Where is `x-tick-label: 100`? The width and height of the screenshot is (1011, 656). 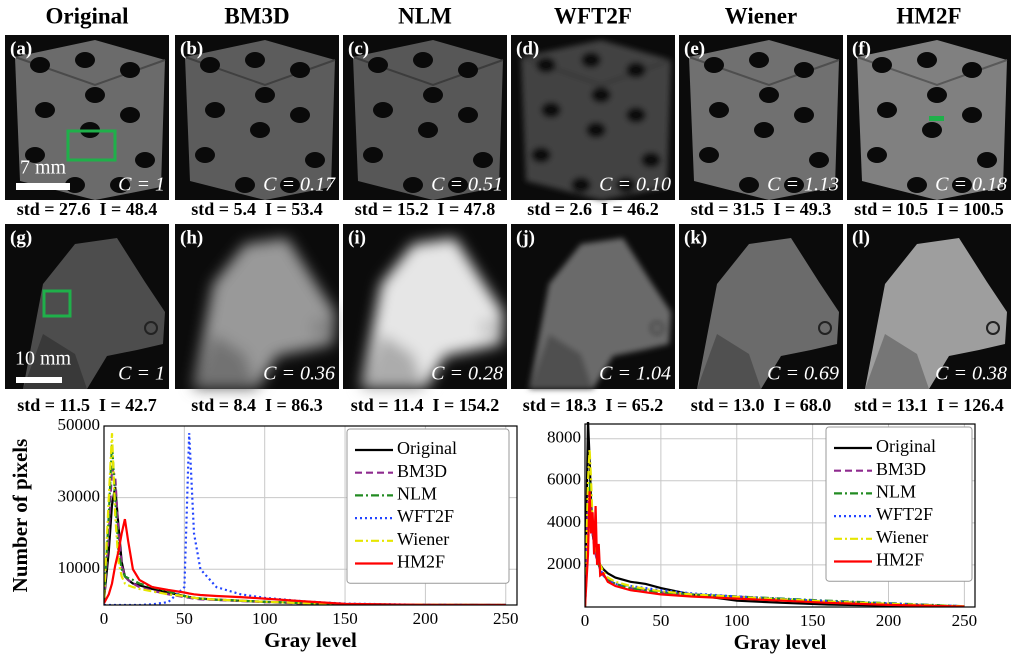 x-tick-label: 100 is located at coordinates (265, 618).